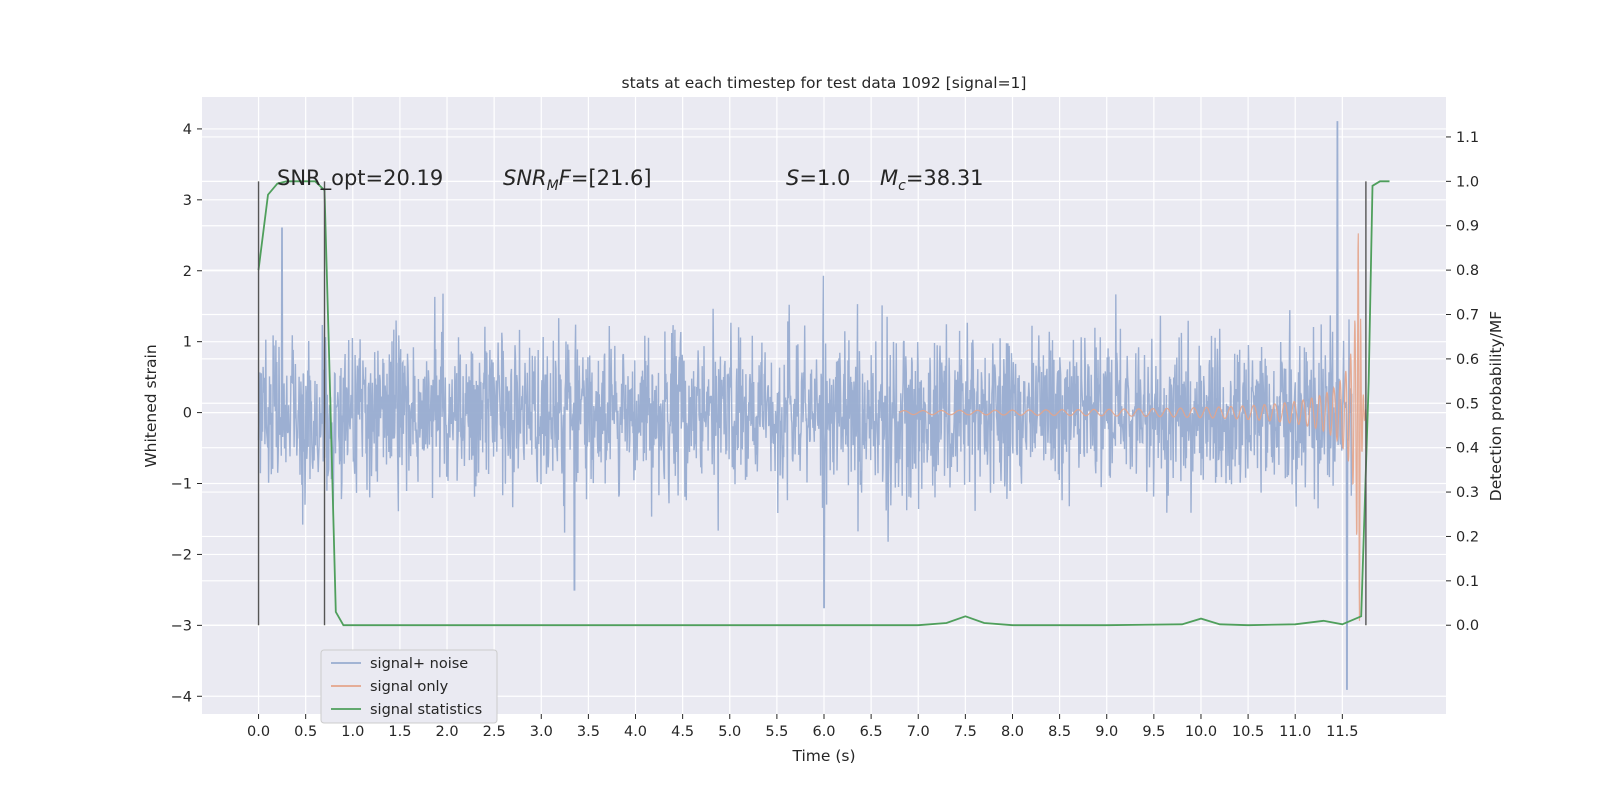 The height and width of the screenshot is (805, 1600). I want to click on y-tick-label-right: 0.7, so click(1467, 316).